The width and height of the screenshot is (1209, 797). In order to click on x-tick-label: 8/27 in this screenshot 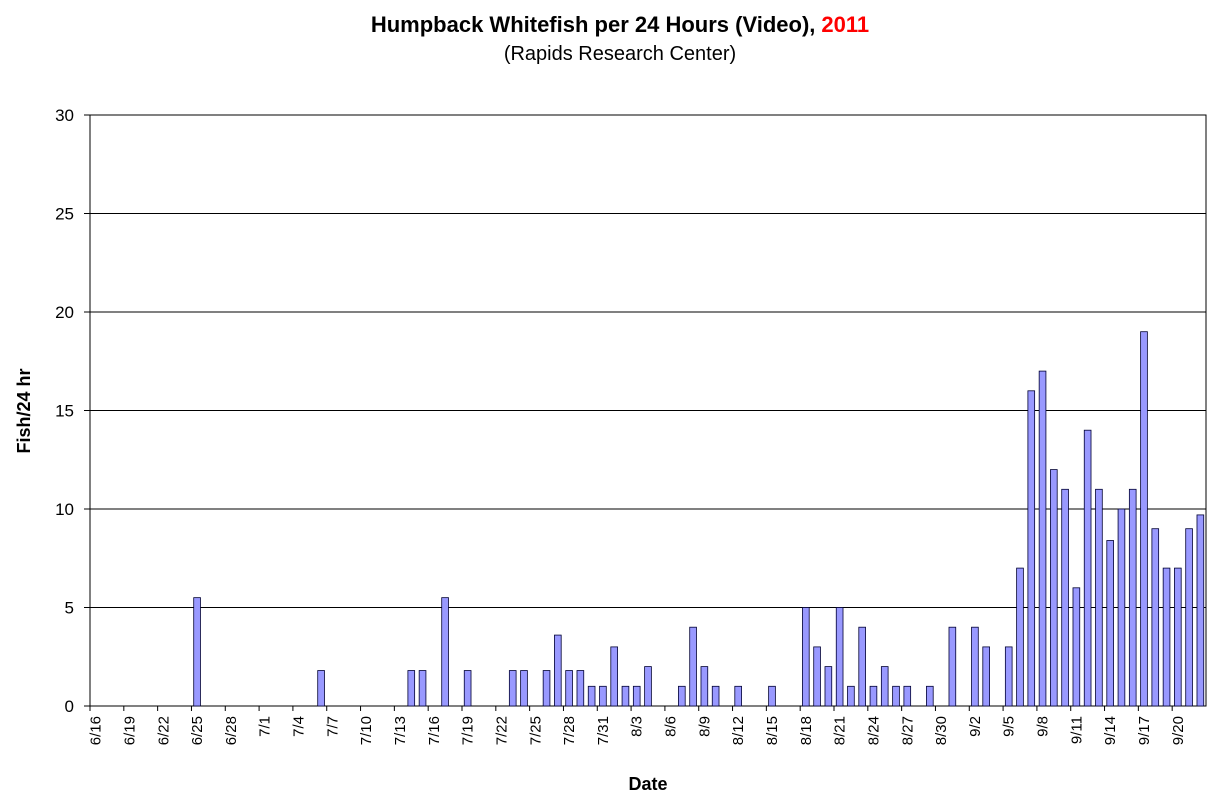, I will do `click(907, 730)`.